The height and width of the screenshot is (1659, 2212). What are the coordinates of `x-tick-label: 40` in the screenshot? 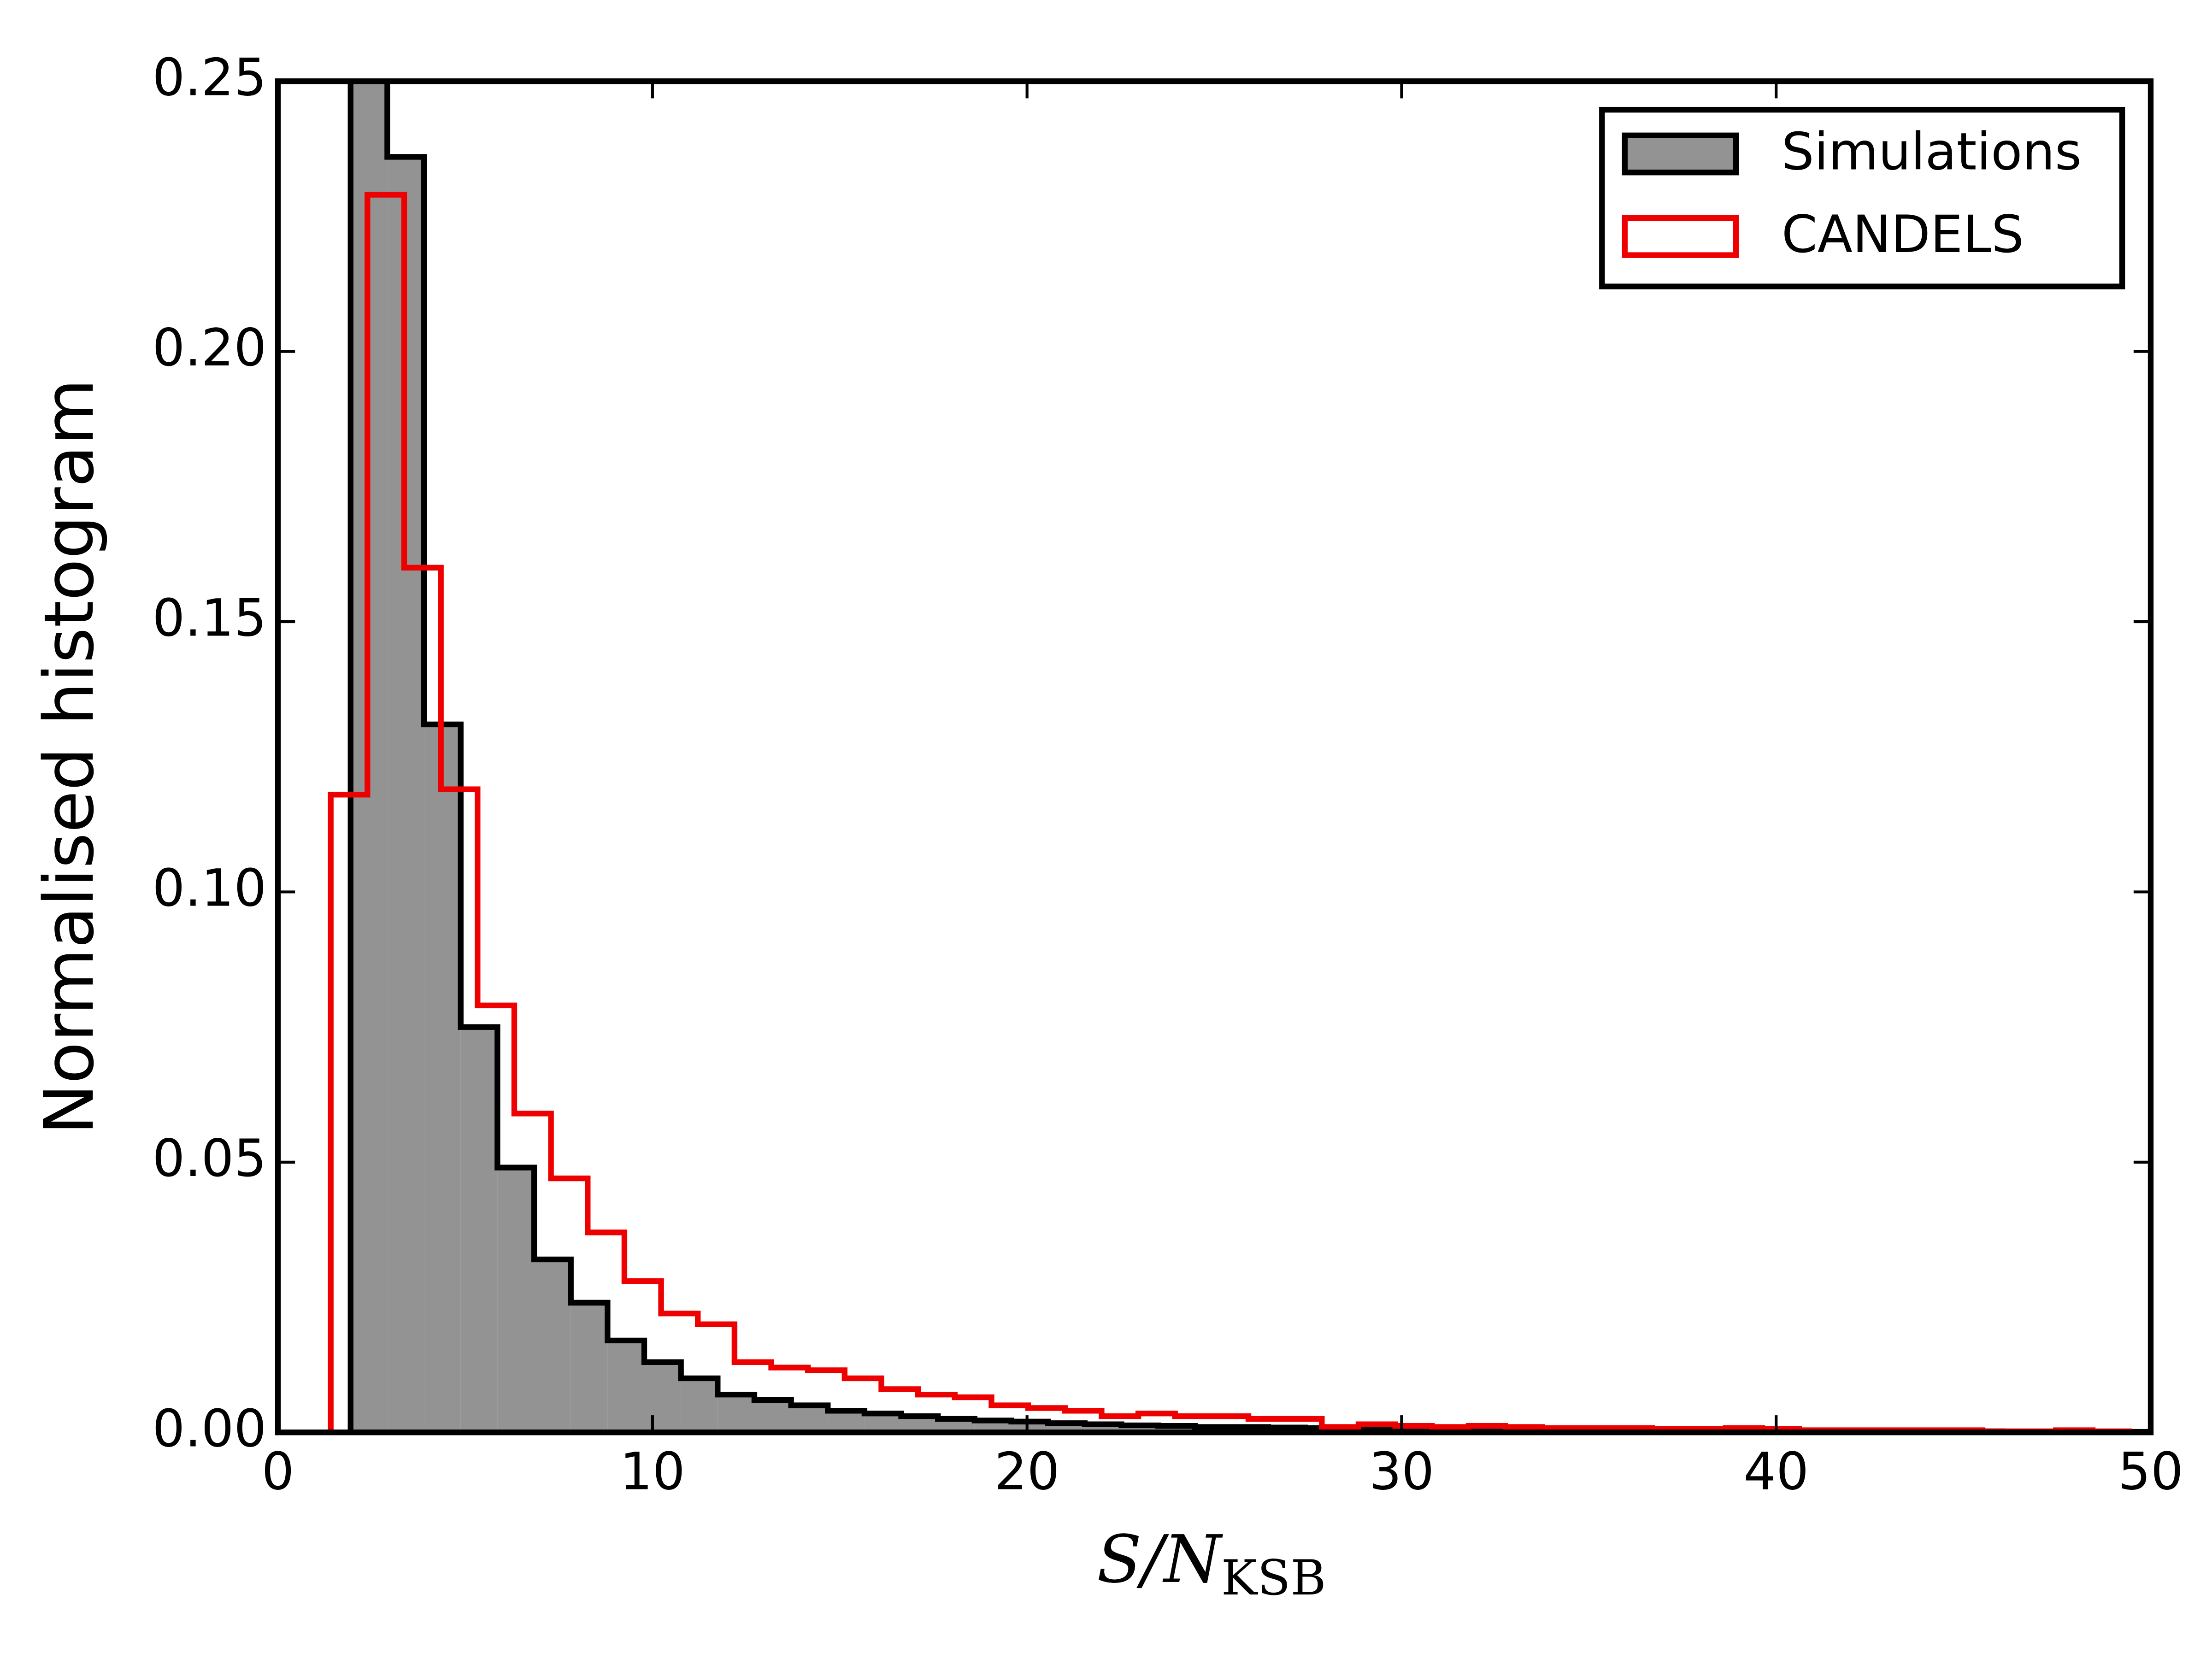 It's located at (1776, 1471).